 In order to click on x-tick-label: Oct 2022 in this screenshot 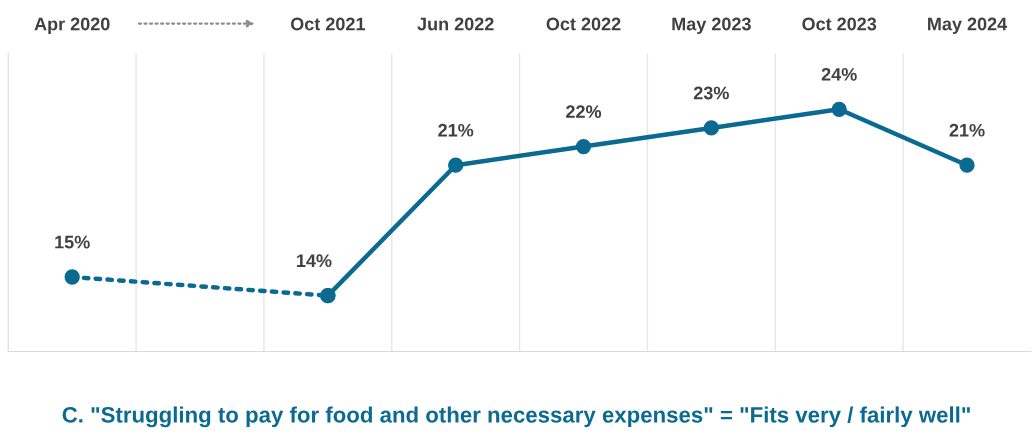, I will do `click(583, 24)`.